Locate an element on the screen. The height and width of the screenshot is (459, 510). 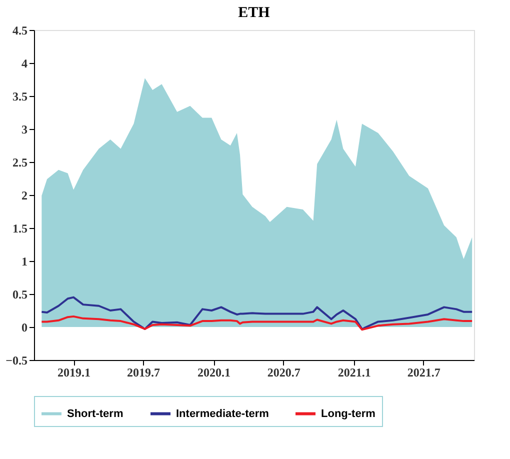
y-tick-label: 0.5 is located at coordinates (20, 295).